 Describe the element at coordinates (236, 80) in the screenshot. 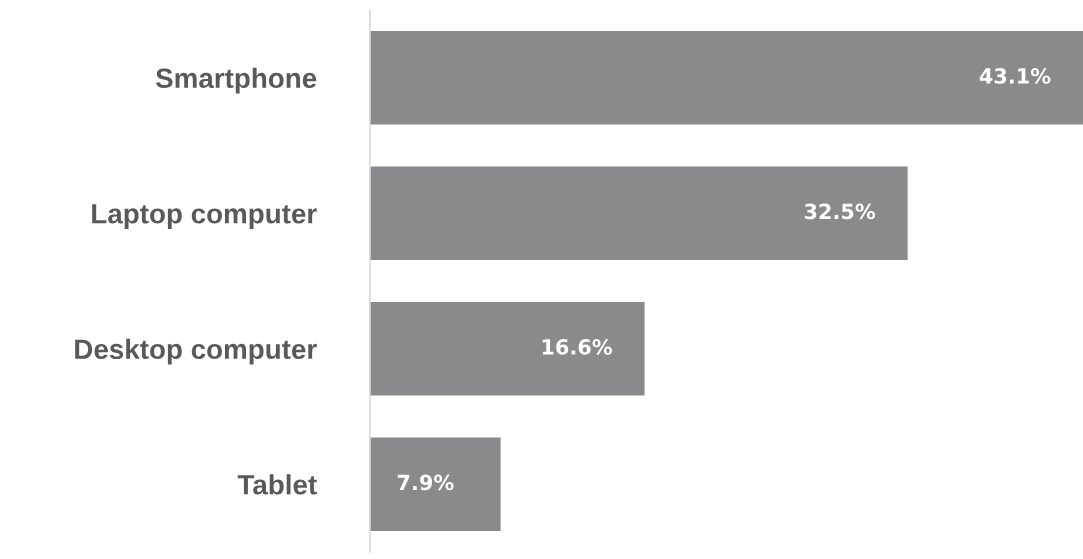

I see `y-tick-label: Smartphone` at that location.